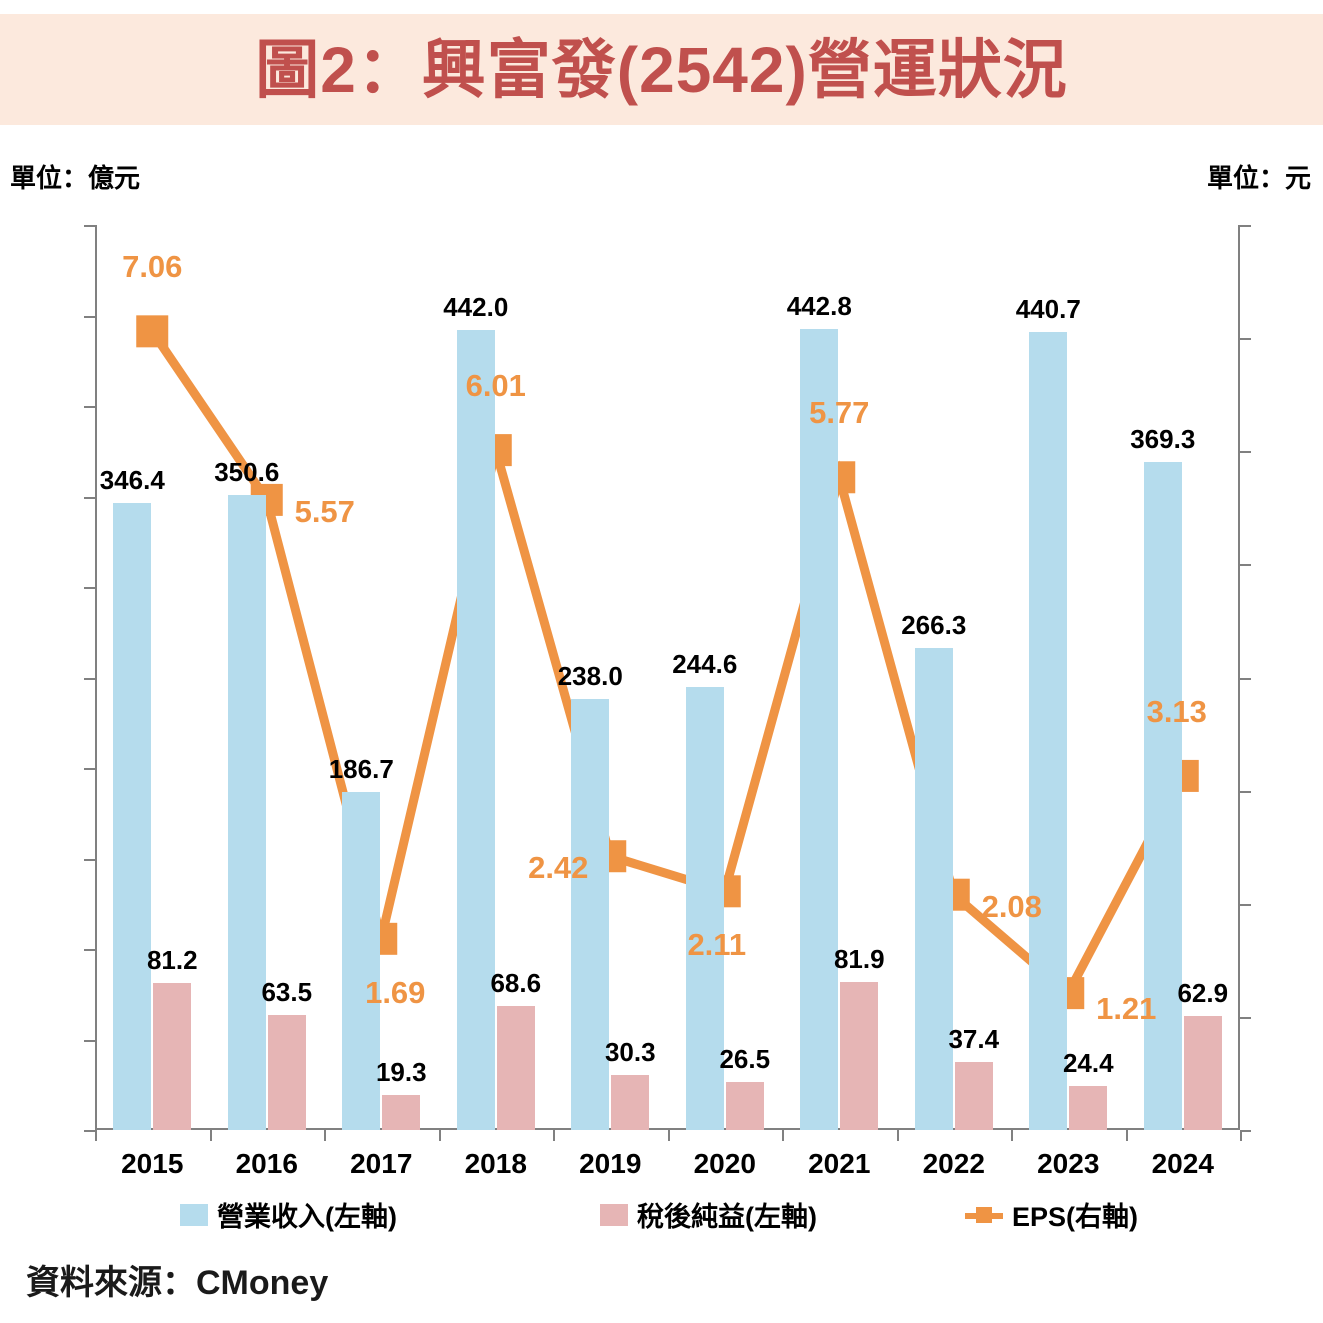 This screenshot has height=1323, width=1323. I want to click on revenue-legend-swatch, so click(194, 1214).